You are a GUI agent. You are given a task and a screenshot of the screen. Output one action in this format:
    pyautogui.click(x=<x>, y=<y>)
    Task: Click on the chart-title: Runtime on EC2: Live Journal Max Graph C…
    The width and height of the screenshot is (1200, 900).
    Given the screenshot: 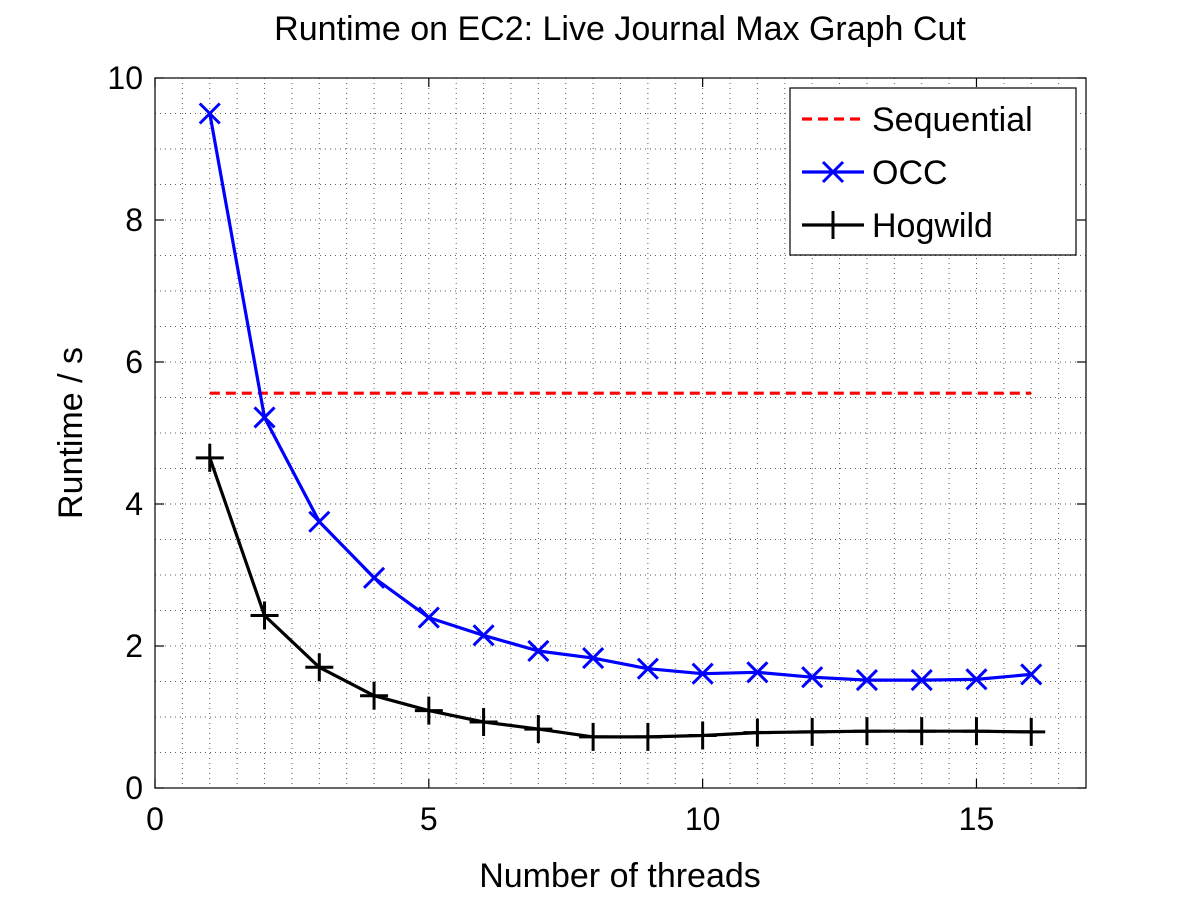 What is the action you would take?
    pyautogui.click(x=620, y=29)
    